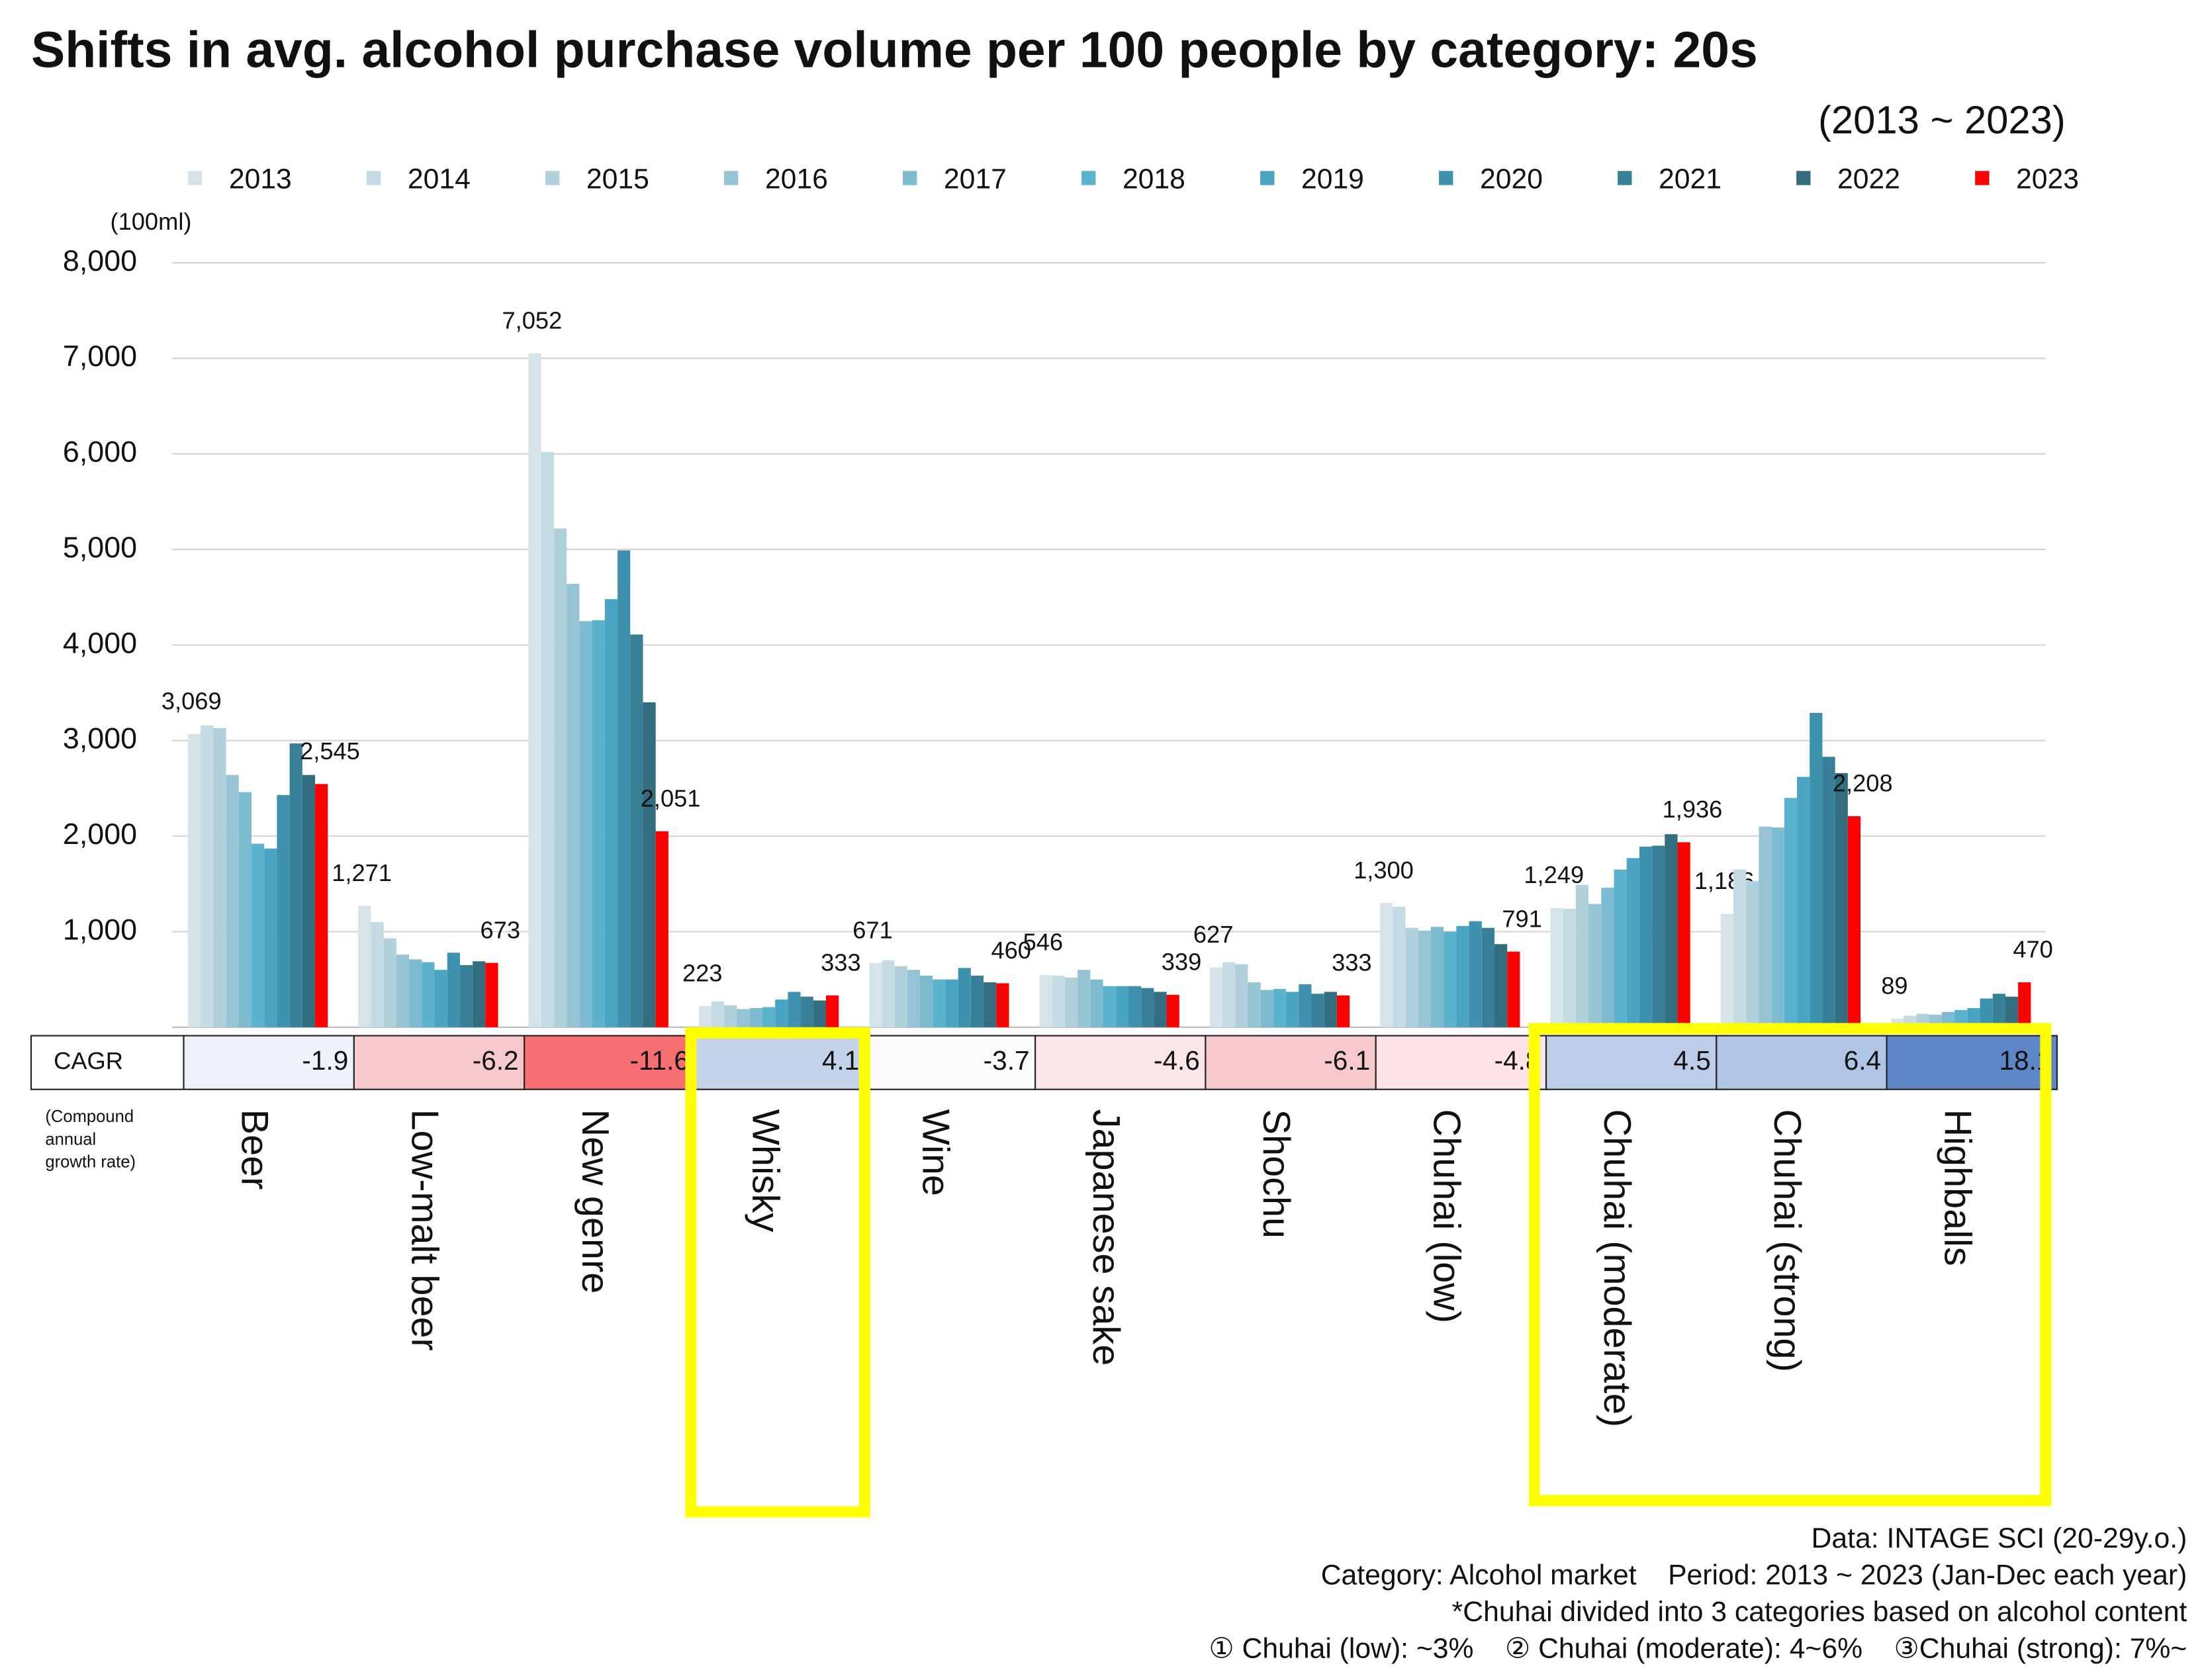 The height and width of the screenshot is (1680, 2204). I want to click on legend-label: 2021, so click(1691, 179).